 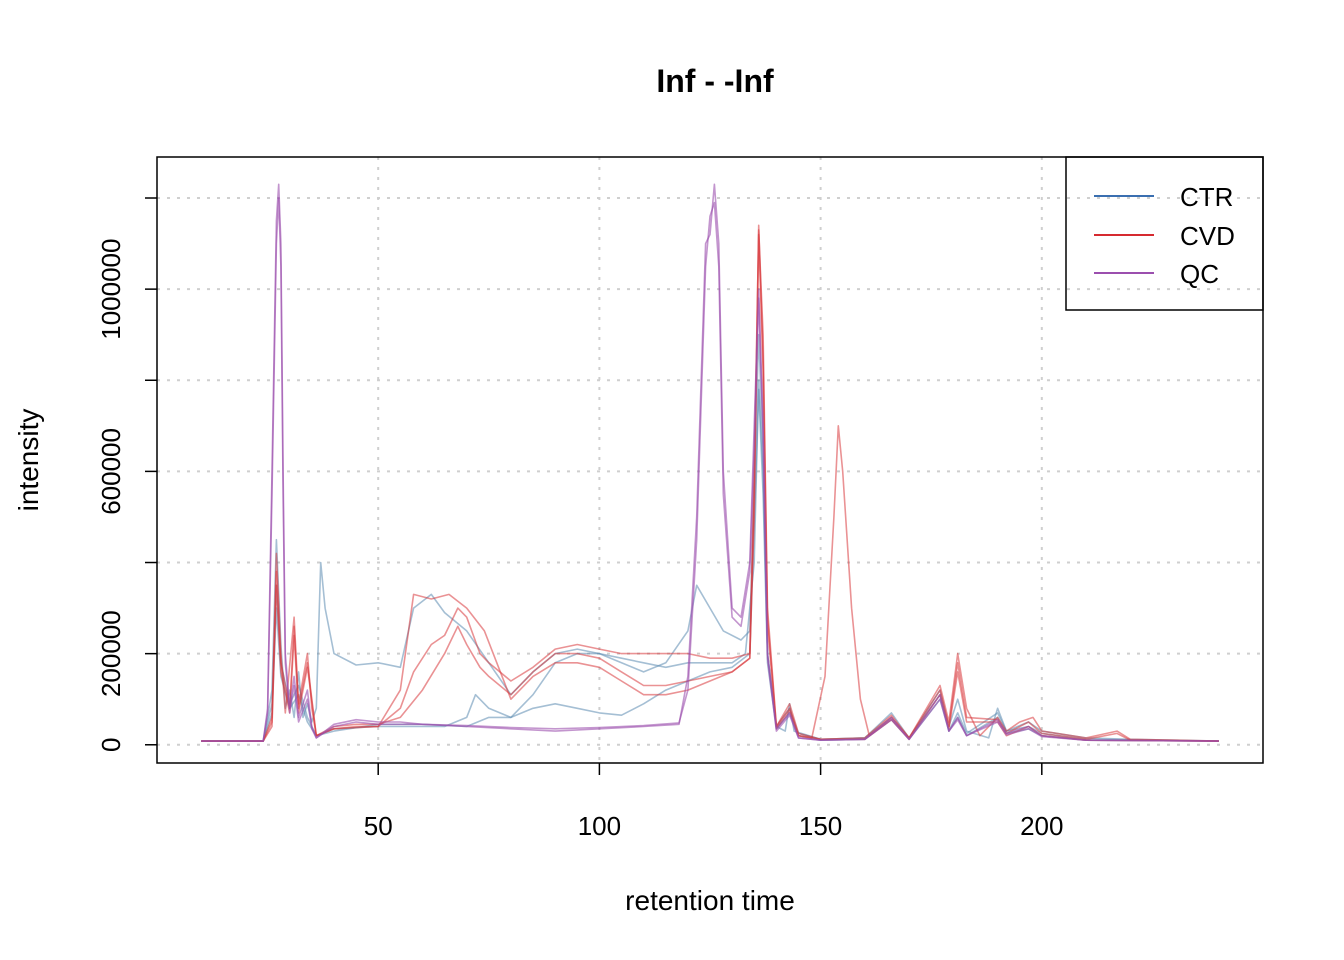 I want to click on chart-title: Inf - -Inf, so click(x=715, y=81).